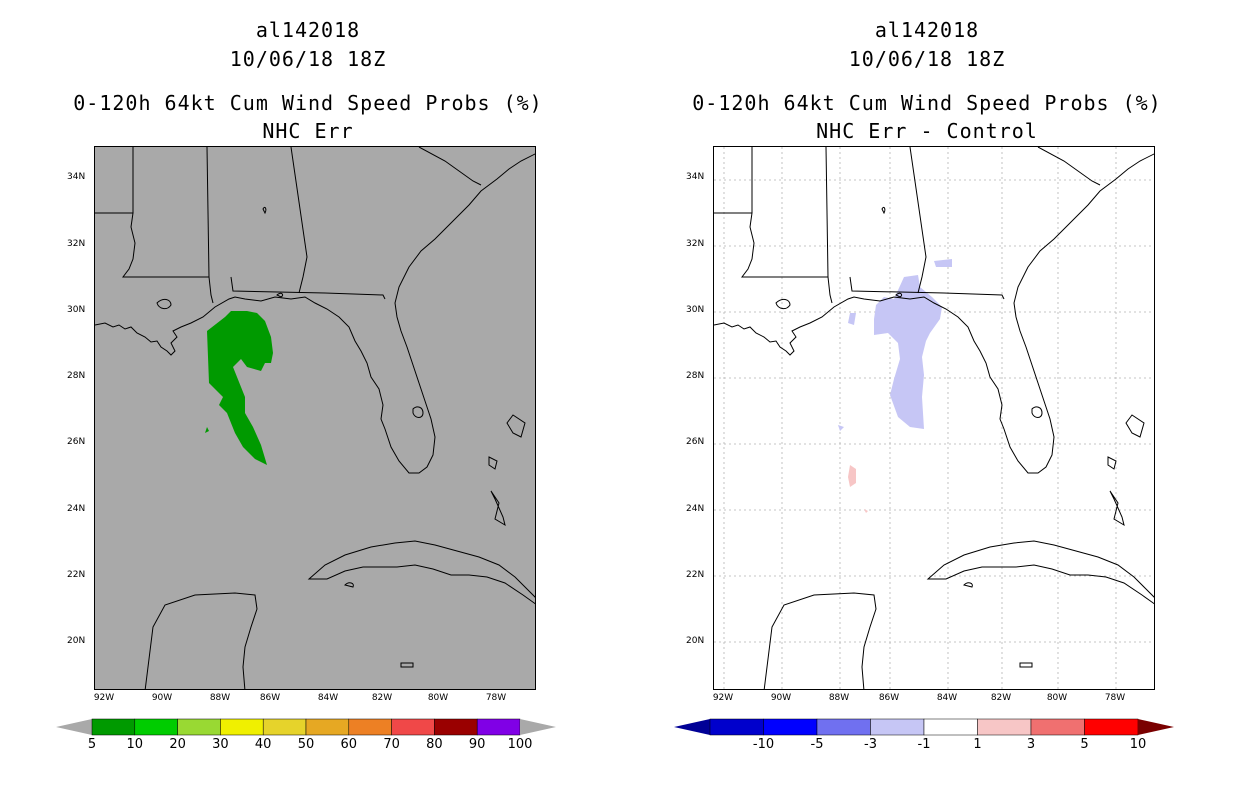 The height and width of the screenshot is (800, 1236). What do you see at coordinates (76, 509) in the screenshot?
I see `left-lat-label: 24N` at bounding box center [76, 509].